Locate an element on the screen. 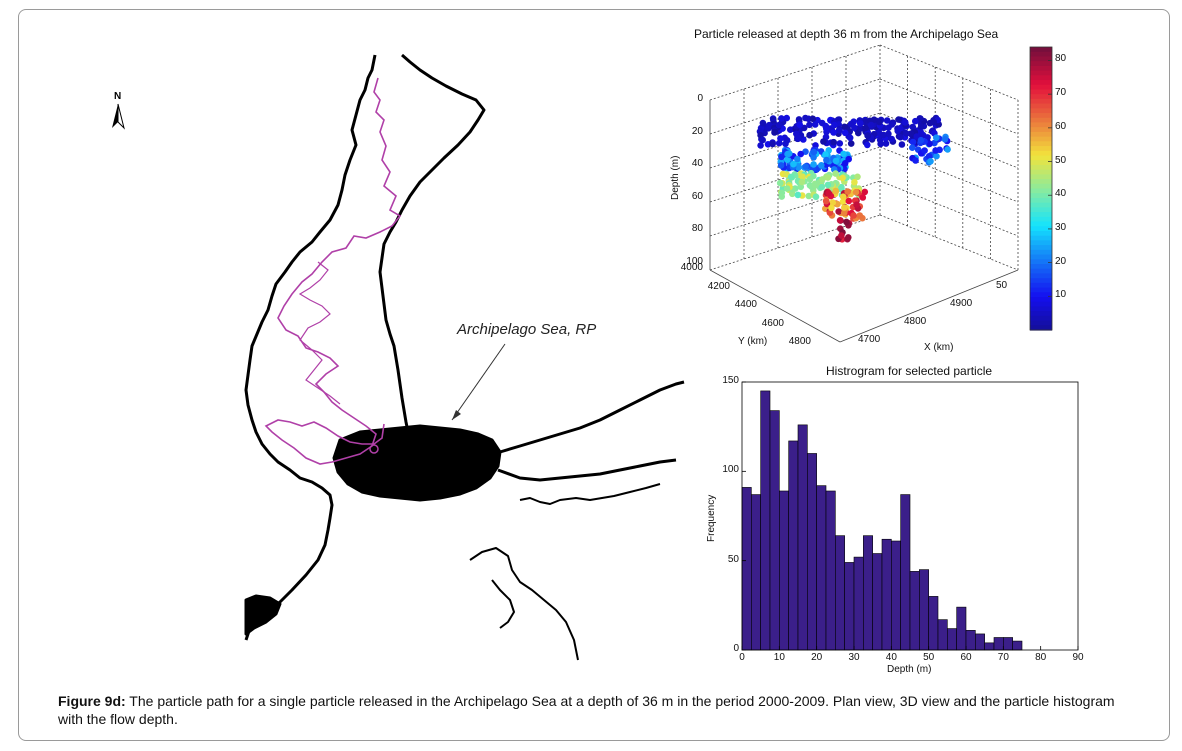 The height and width of the screenshot is (751, 1182). scatter3d-z-tick: 0 is located at coordinates (700, 98).